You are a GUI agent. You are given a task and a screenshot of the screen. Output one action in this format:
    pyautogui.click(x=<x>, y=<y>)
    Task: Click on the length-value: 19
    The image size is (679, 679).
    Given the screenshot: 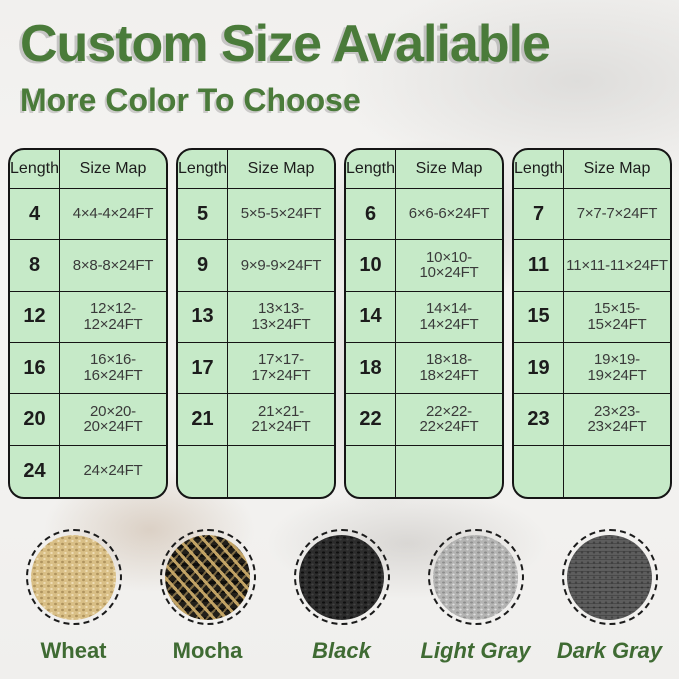 What is the action you would take?
    pyautogui.click(x=539, y=368)
    